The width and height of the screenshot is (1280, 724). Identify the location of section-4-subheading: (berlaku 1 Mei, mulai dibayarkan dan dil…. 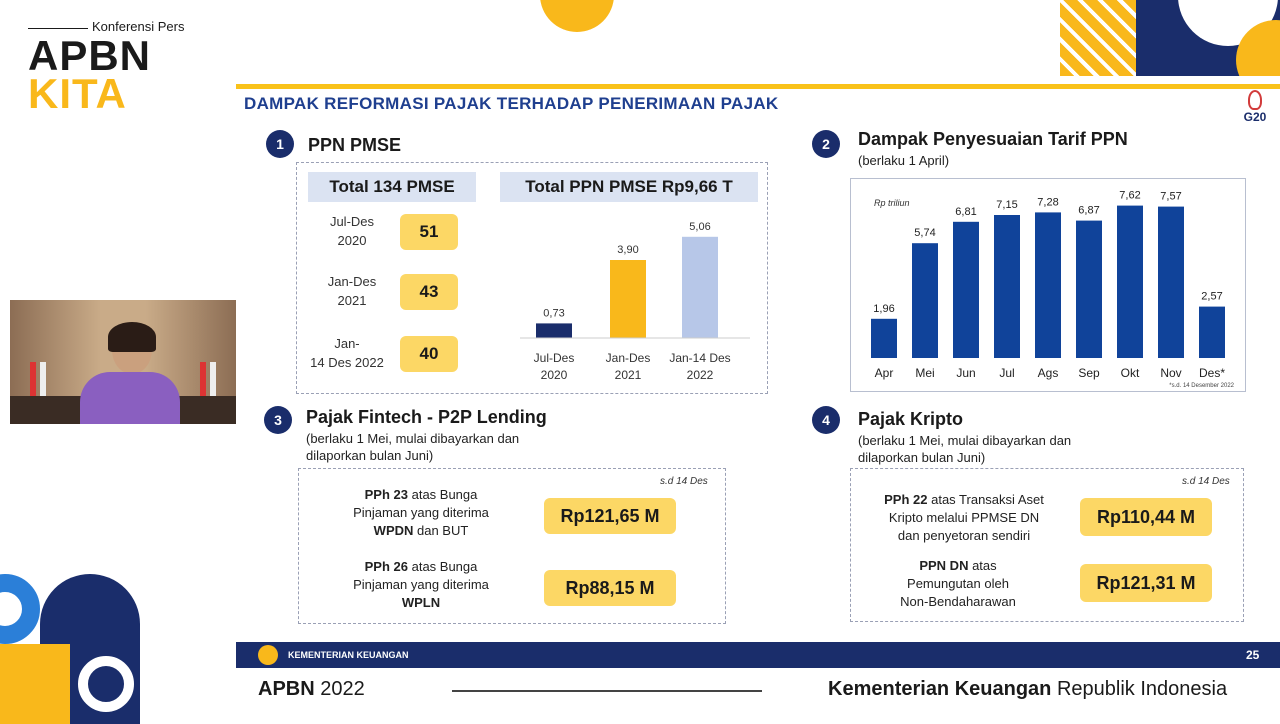
(964, 449).